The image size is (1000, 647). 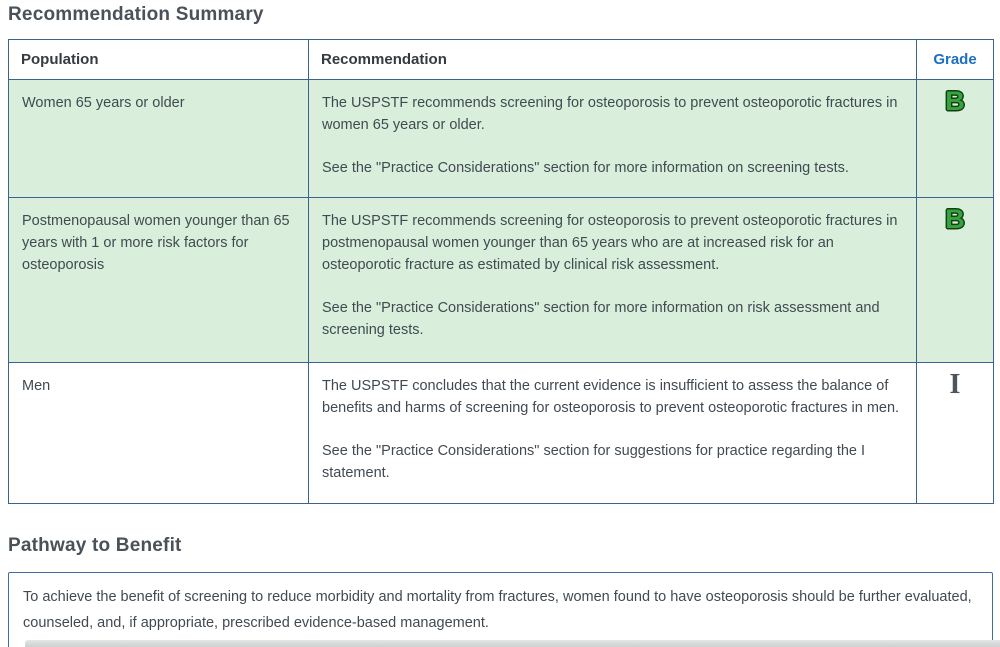 I want to click on grade-i-badge: I, so click(x=955, y=384).